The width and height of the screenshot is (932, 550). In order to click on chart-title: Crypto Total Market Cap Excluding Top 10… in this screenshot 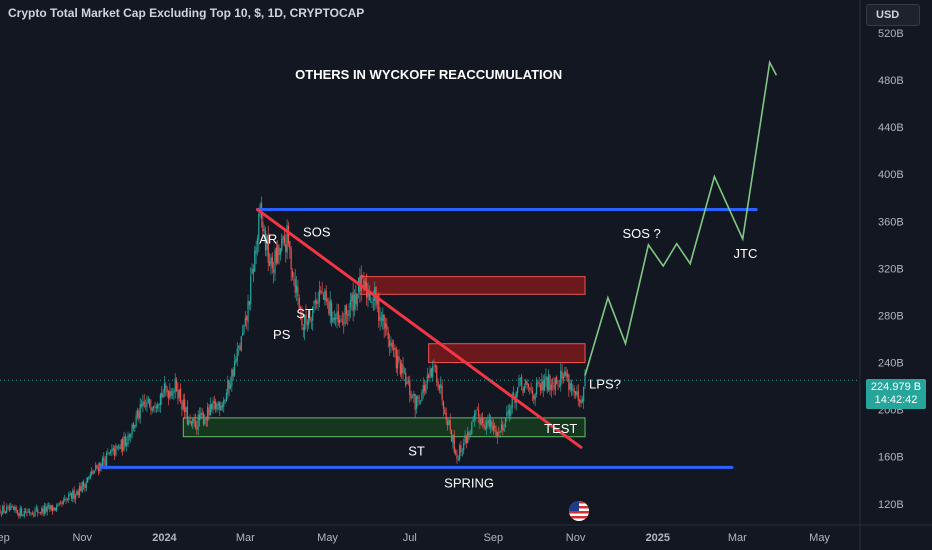, I will do `click(186, 13)`.